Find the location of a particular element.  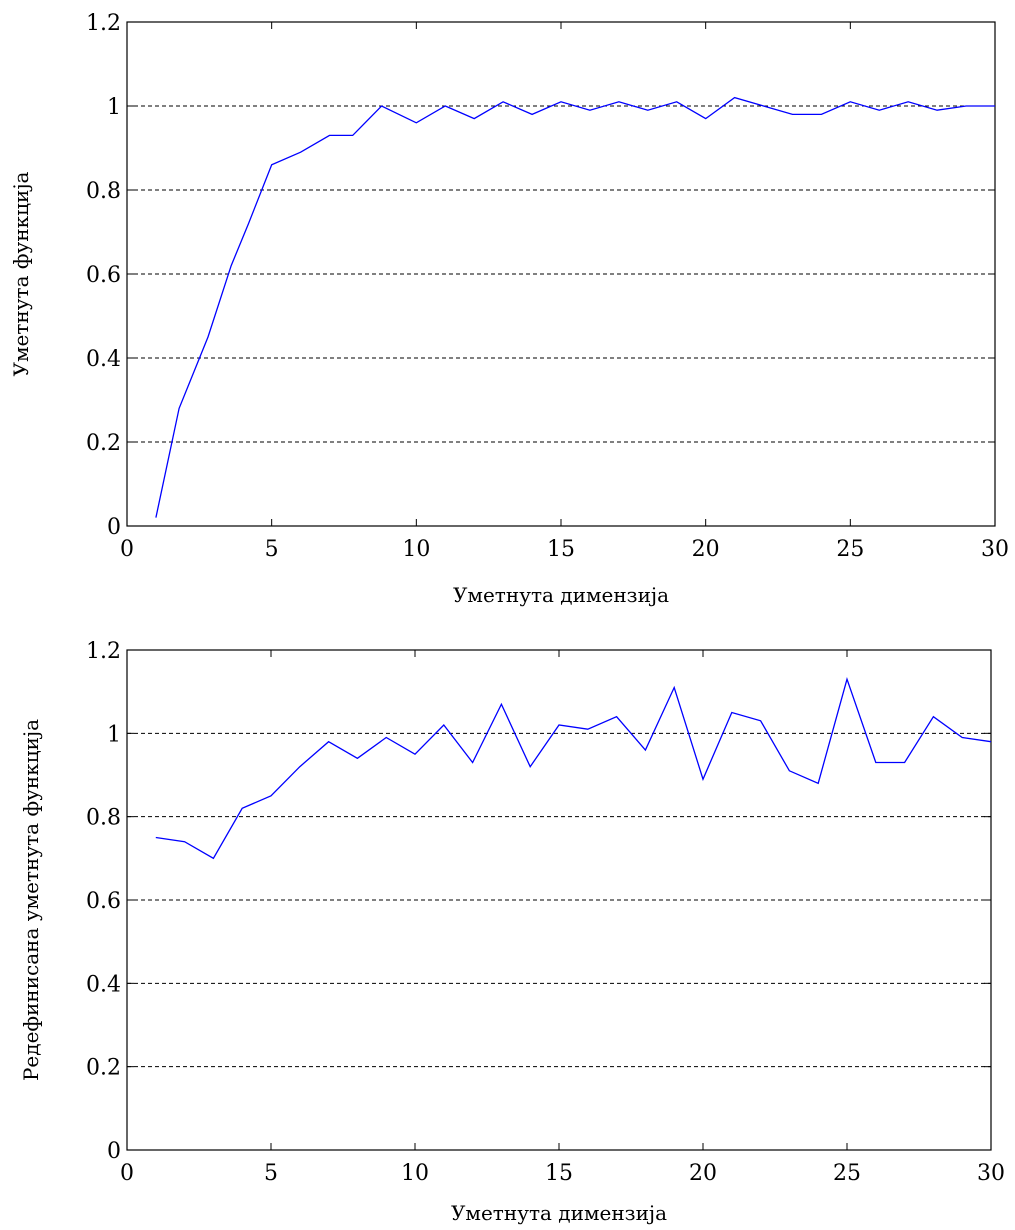

chart-top-x-tick-label: 15 is located at coordinates (561, 549).